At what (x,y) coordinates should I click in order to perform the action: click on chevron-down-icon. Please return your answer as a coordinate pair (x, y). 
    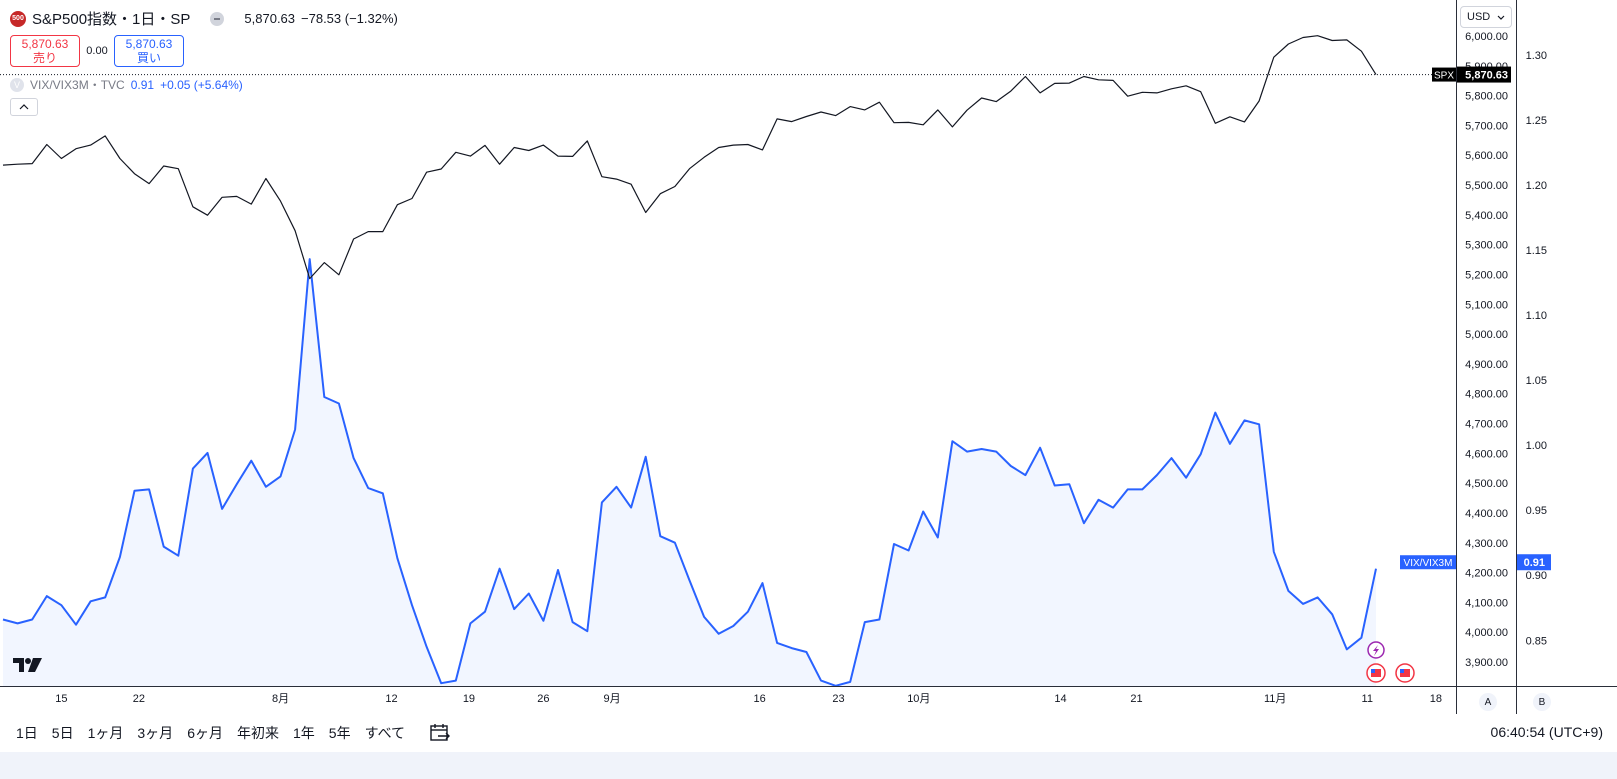
    Looking at the image, I should click on (1501, 17).